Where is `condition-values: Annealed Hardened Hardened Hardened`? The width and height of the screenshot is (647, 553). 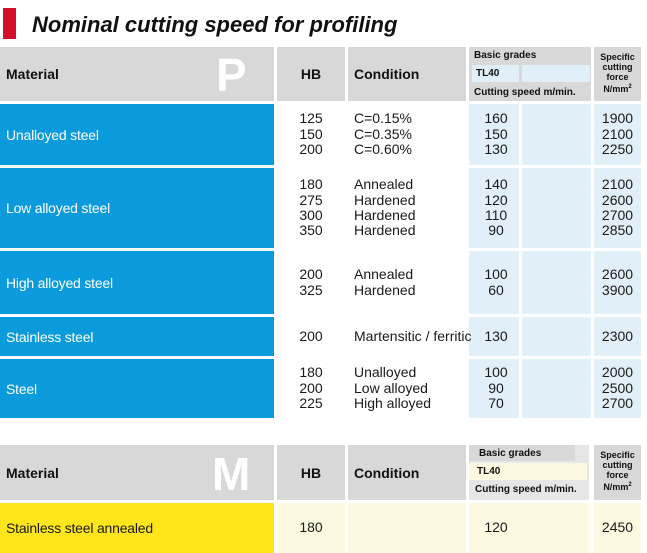 condition-values: Annealed Hardened Hardened Hardened is located at coordinates (410, 208).